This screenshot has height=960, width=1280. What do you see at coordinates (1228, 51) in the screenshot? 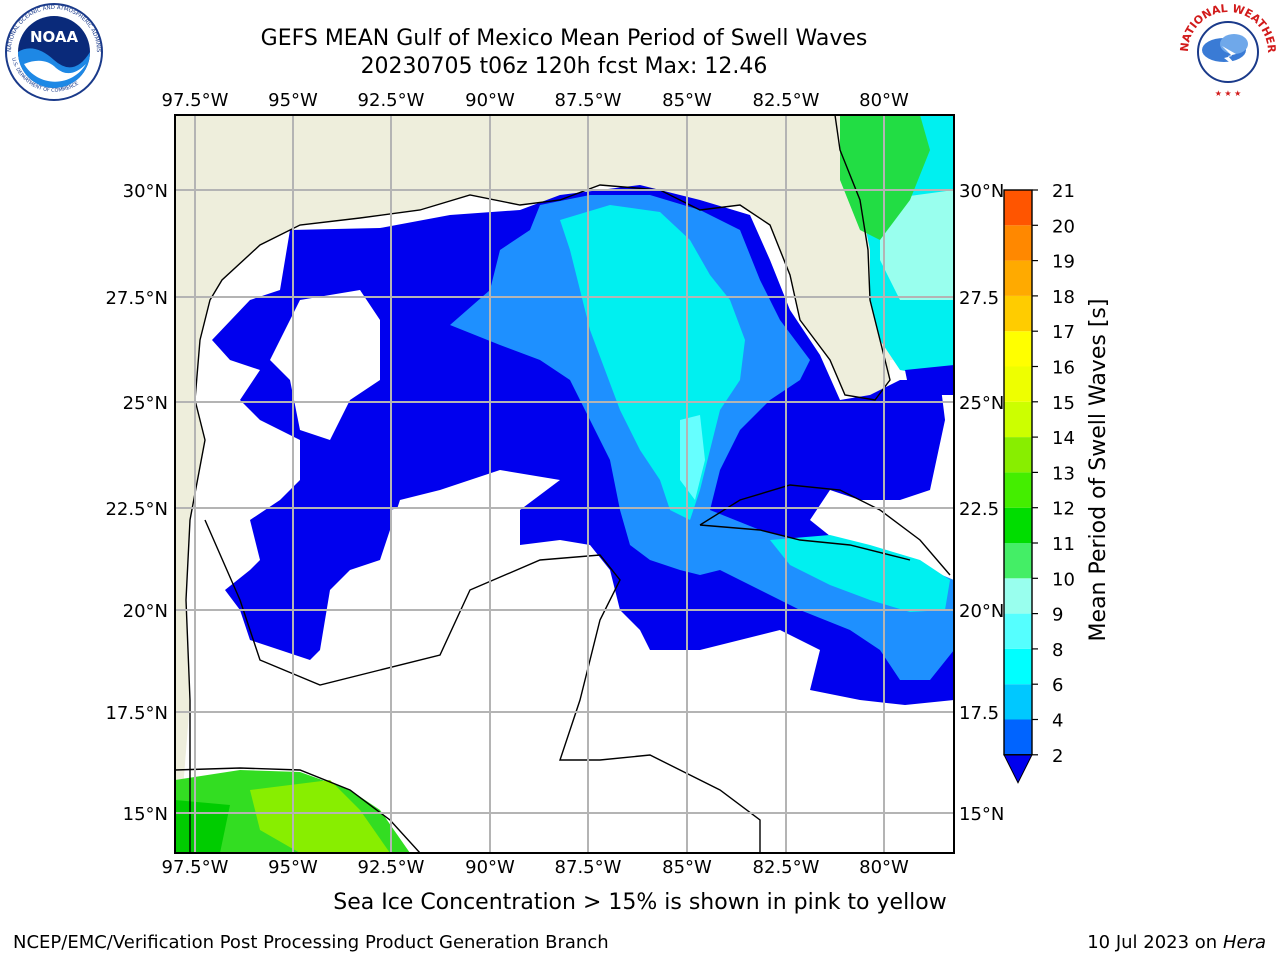
I see `nws-logo: NATIONAL WEATHER SERVICE ★ ★ ★` at bounding box center [1228, 51].